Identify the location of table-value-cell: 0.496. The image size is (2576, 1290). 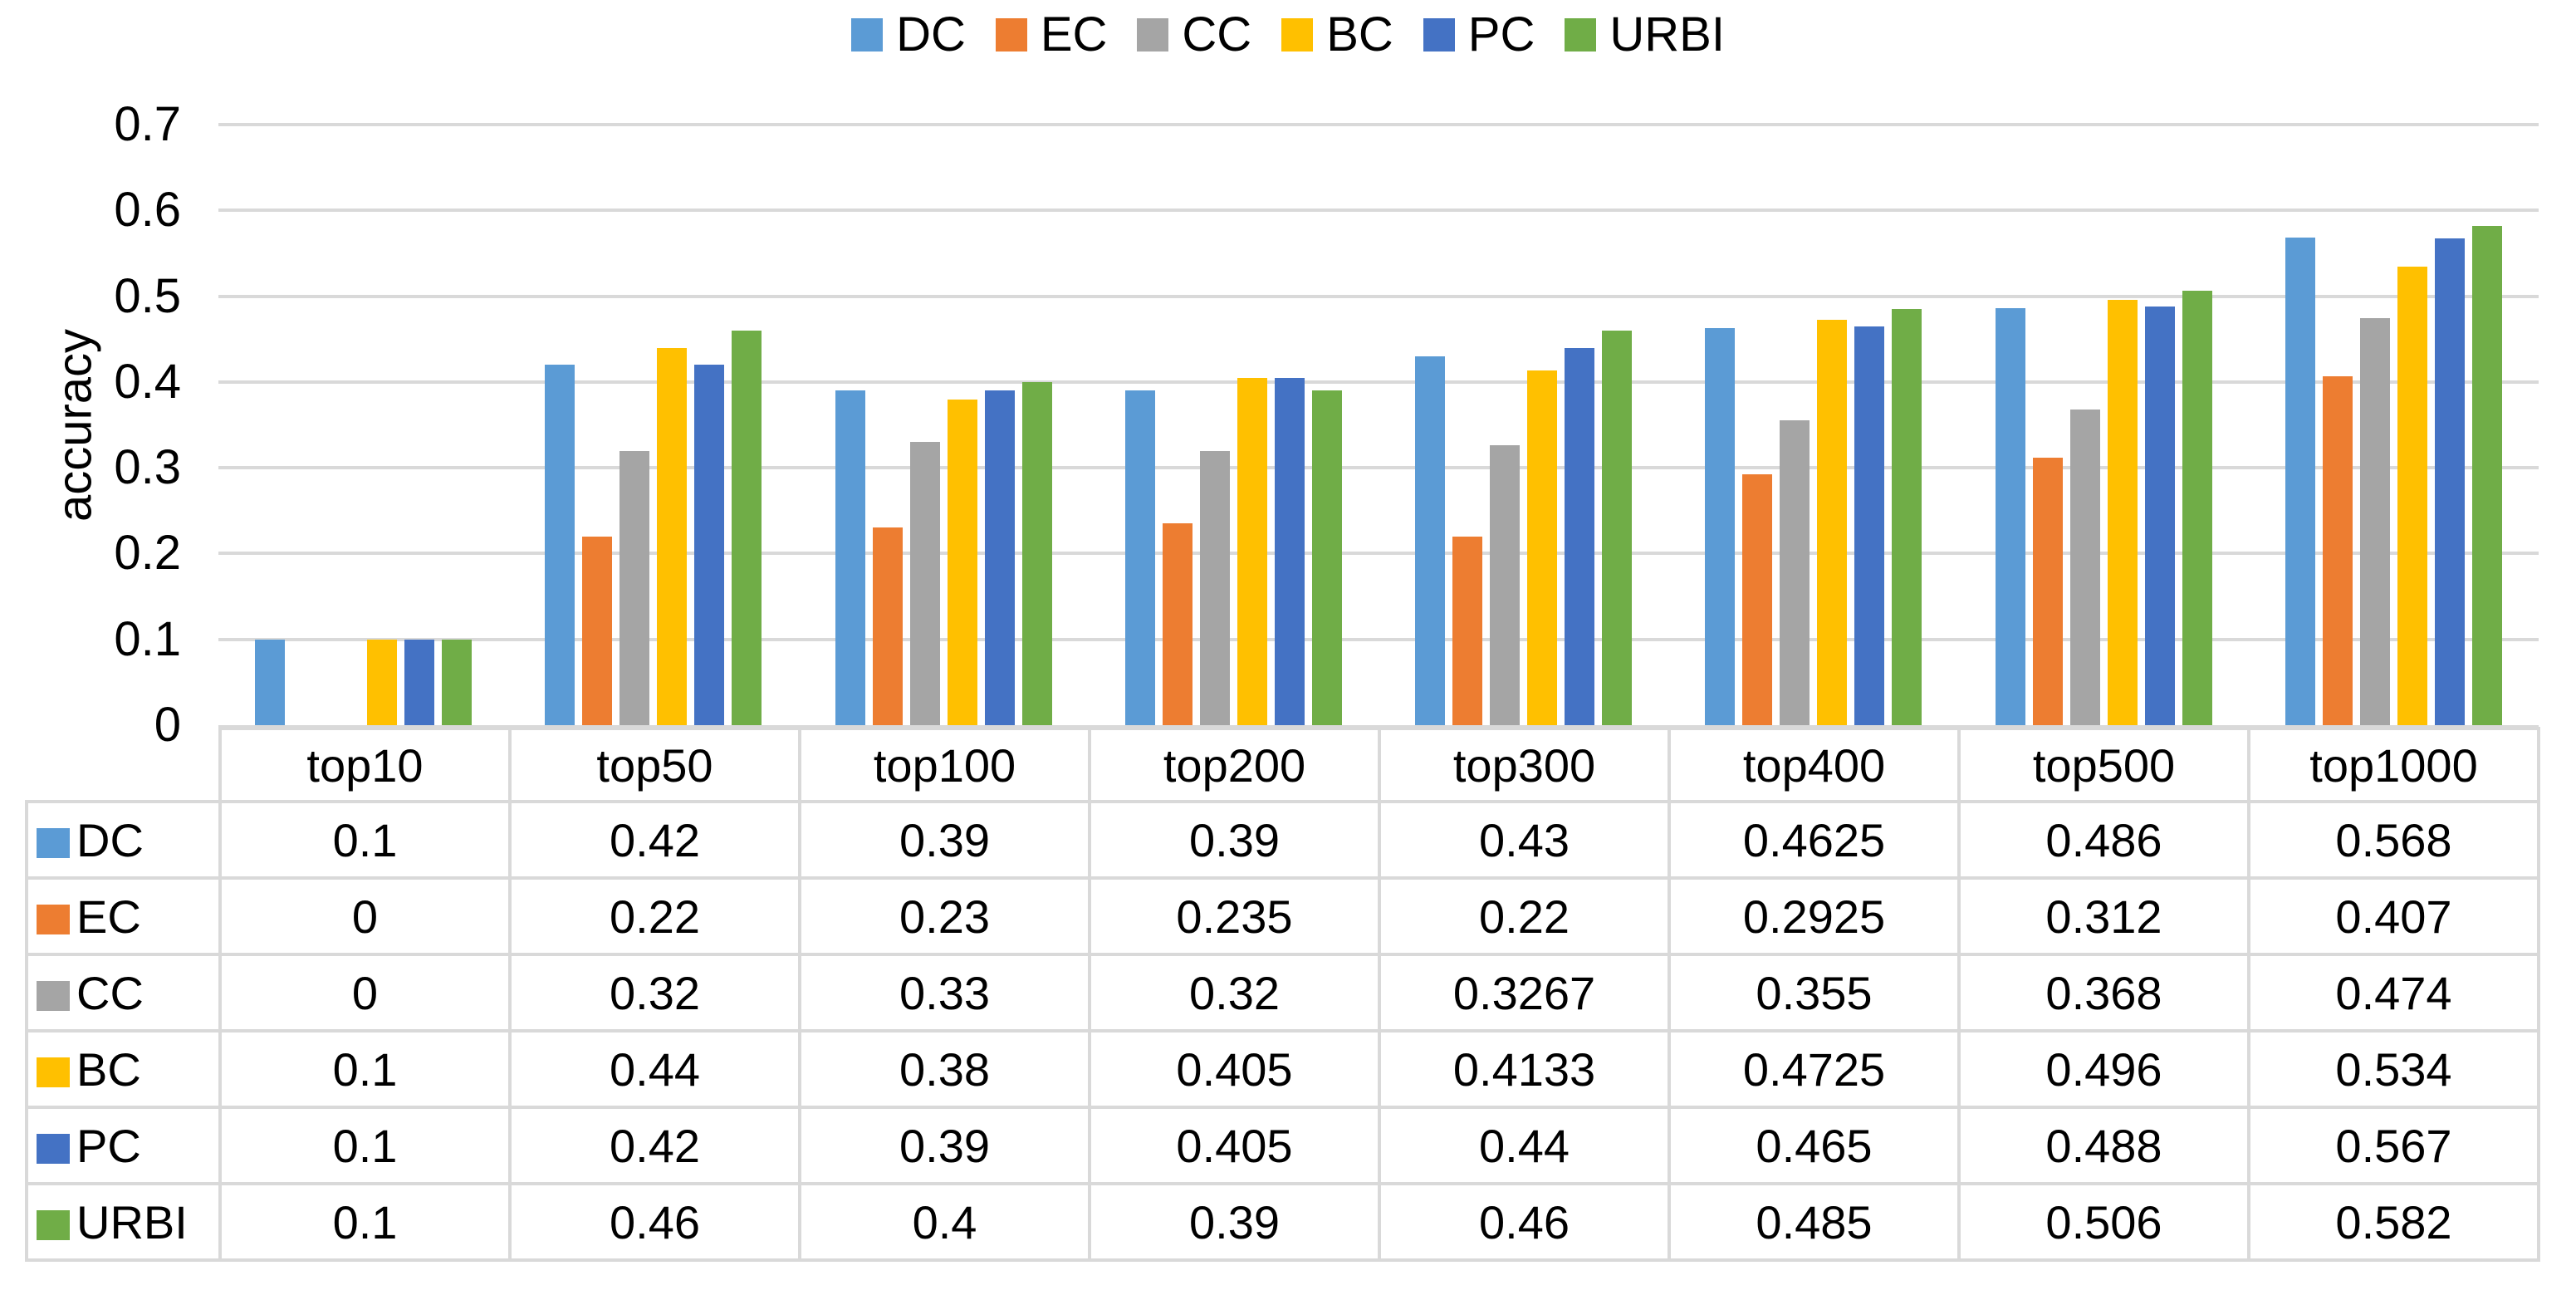
(2103, 1069).